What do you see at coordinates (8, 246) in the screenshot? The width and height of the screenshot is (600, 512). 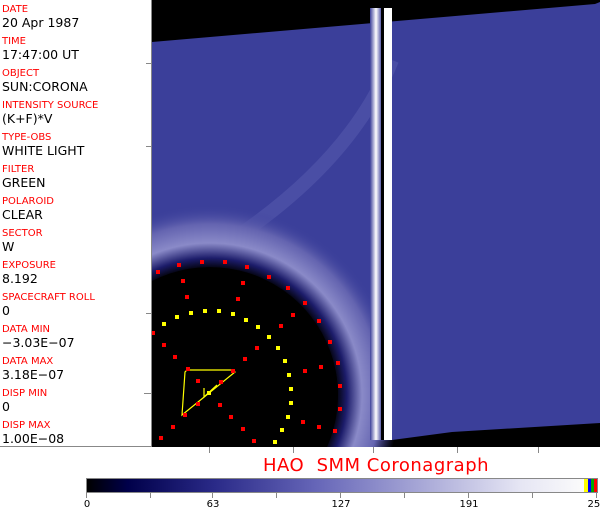 I see `field-value: W` at bounding box center [8, 246].